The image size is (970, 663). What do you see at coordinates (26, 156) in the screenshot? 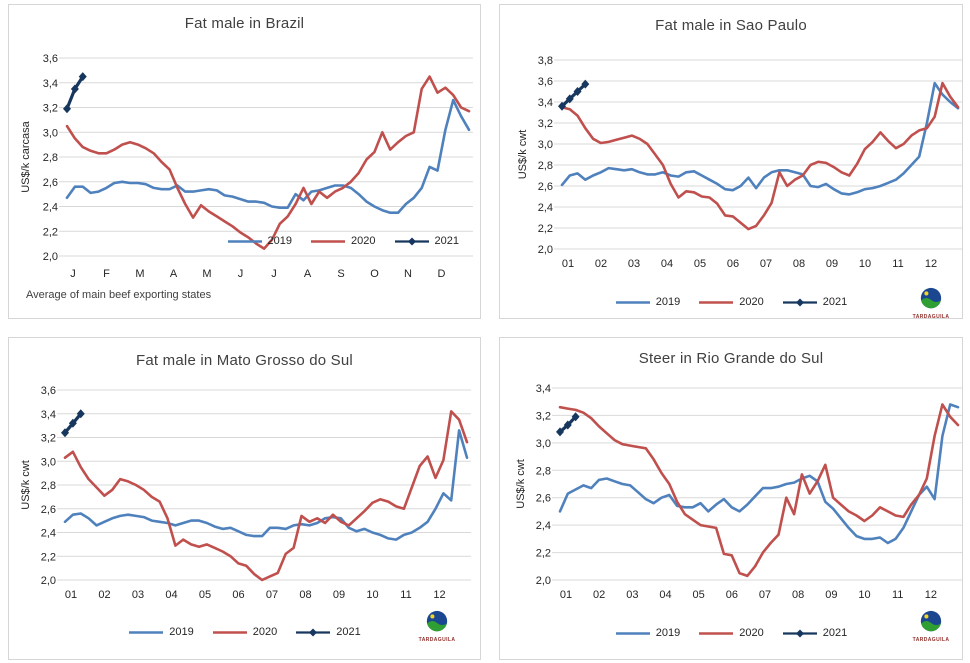
I see `svg-text: US$/k carcasa` at bounding box center [26, 156].